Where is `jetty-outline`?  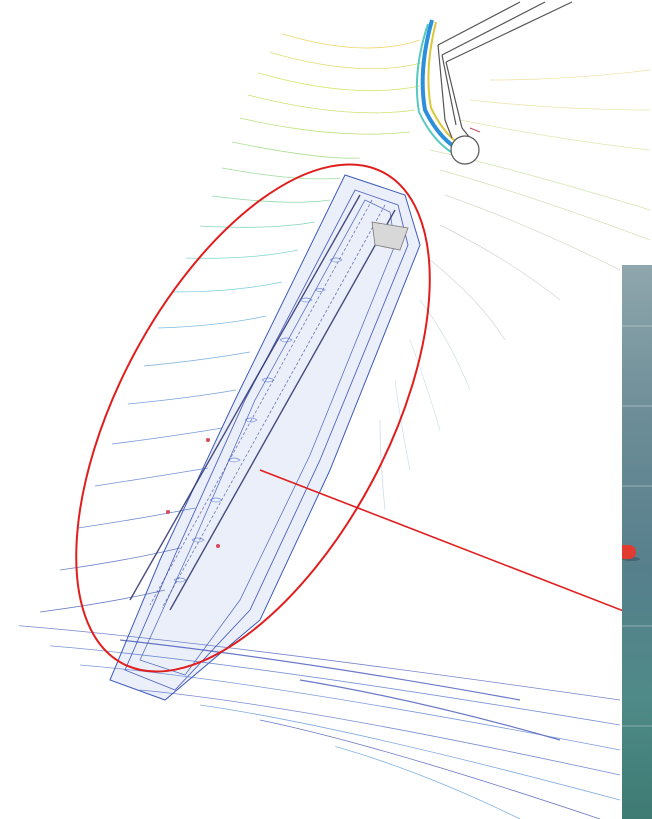
jetty-outline is located at coordinates (505, 83).